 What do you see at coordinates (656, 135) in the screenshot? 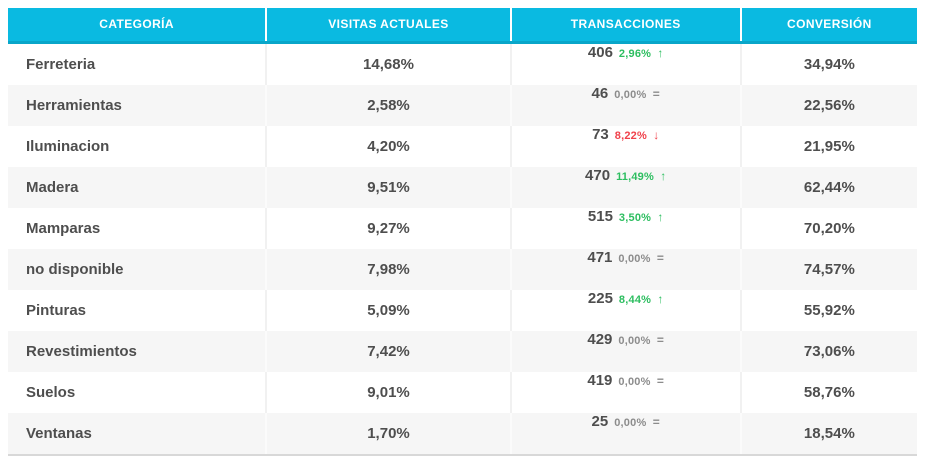
I see `trend-icon: ↓` at bounding box center [656, 135].